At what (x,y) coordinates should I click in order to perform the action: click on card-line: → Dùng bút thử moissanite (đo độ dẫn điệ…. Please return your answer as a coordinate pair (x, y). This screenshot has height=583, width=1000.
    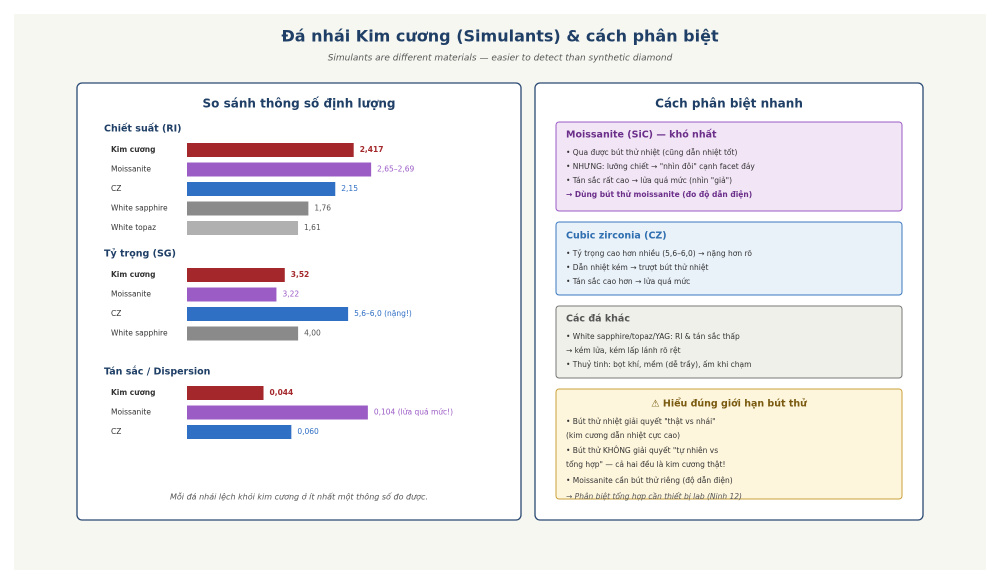
    Looking at the image, I should click on (659, 194).